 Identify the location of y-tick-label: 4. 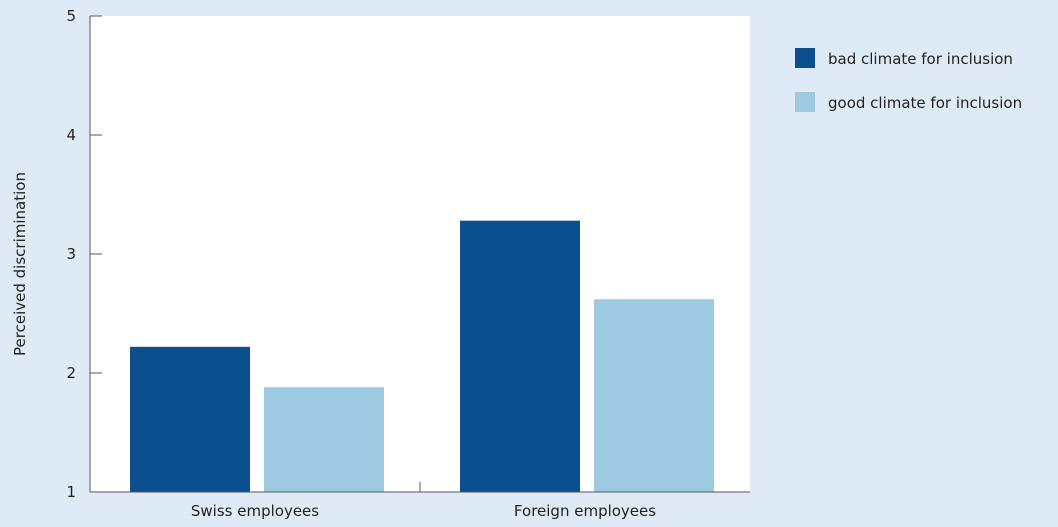
(71, 135).